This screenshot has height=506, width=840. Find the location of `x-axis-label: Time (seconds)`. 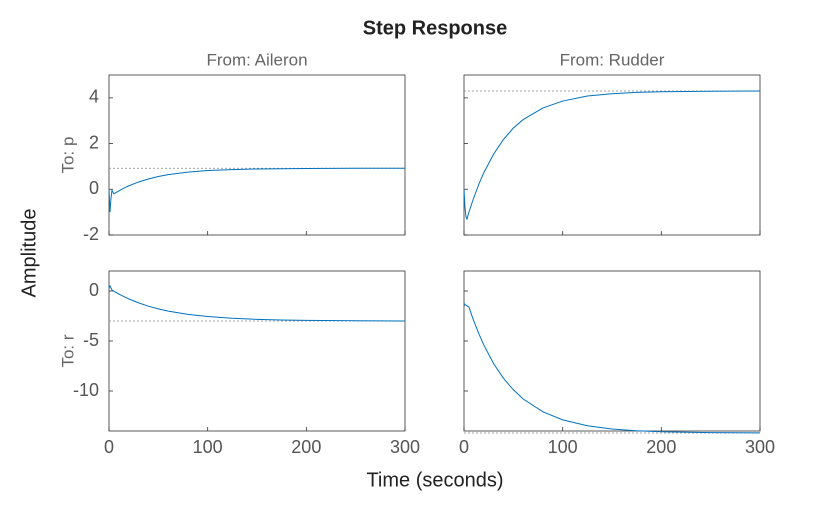

x-axis-label: Time (seconds) is located at coordinates (434, 480).